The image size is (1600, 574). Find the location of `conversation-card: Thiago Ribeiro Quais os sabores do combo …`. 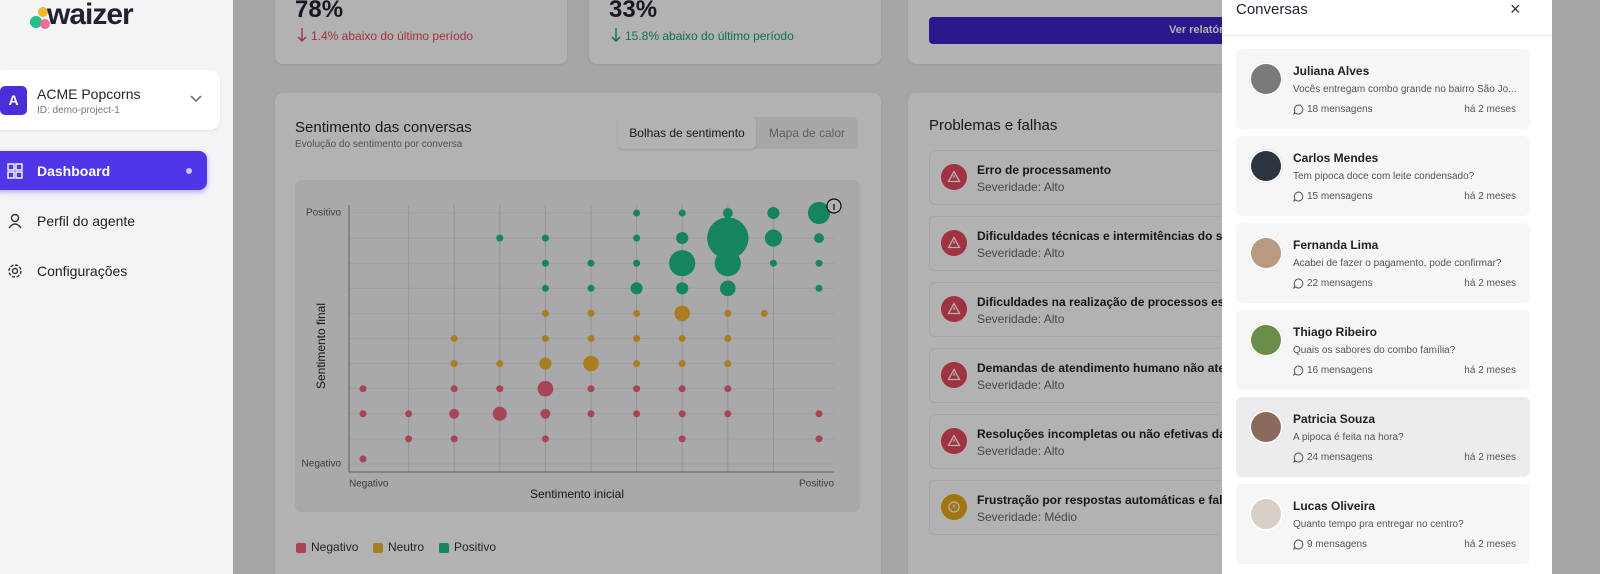

conversation-card: Thiago Ribeiro Quais os sabores do combo … is located at coordinates (1383, 350).